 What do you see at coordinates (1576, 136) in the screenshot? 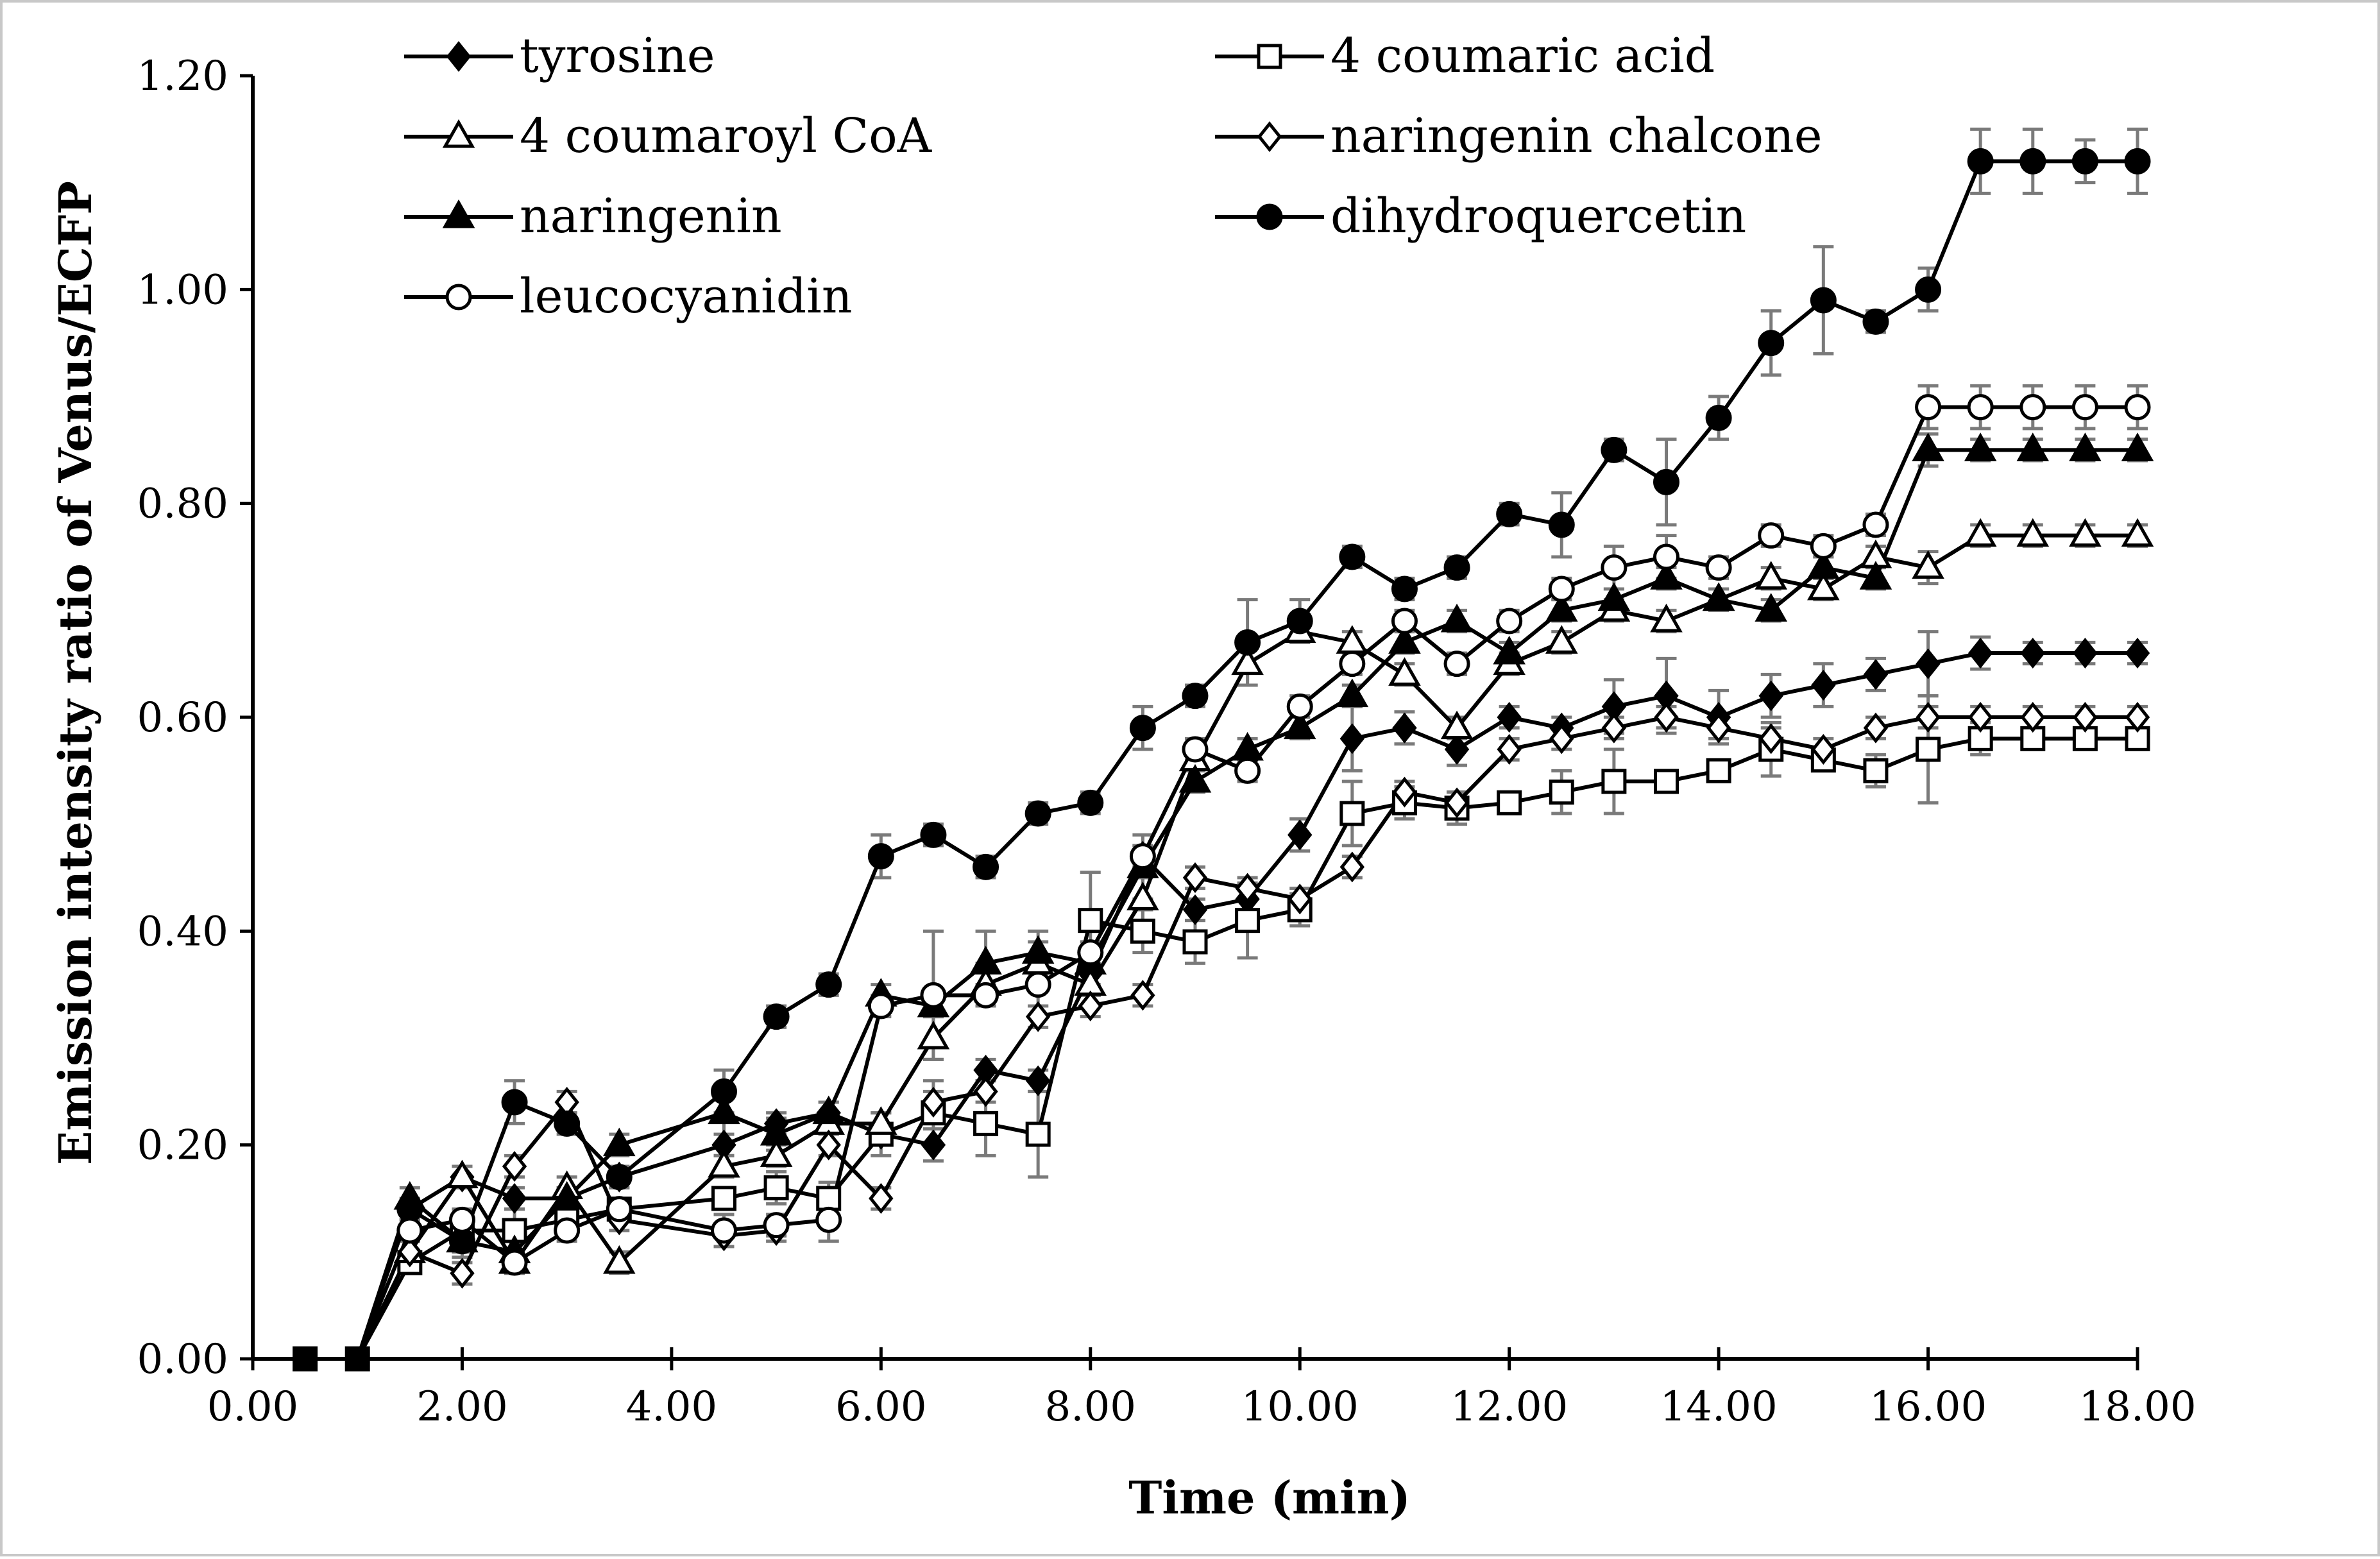
I see `legend-label: naringenin chalcone` at bounding box center [1576, 136].